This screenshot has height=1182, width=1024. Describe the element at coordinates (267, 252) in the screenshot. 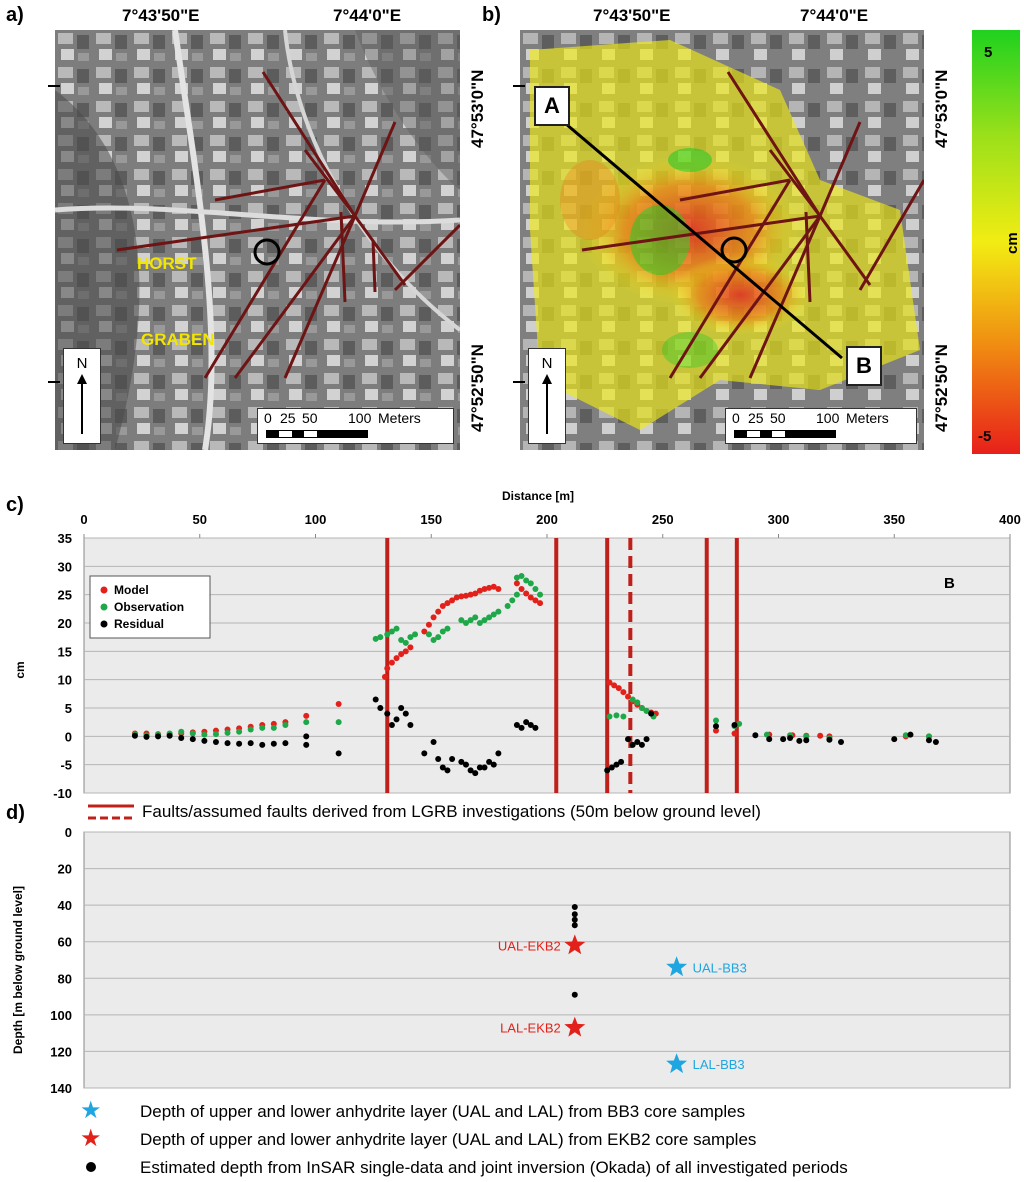

I see `location-circle-a` at that location.